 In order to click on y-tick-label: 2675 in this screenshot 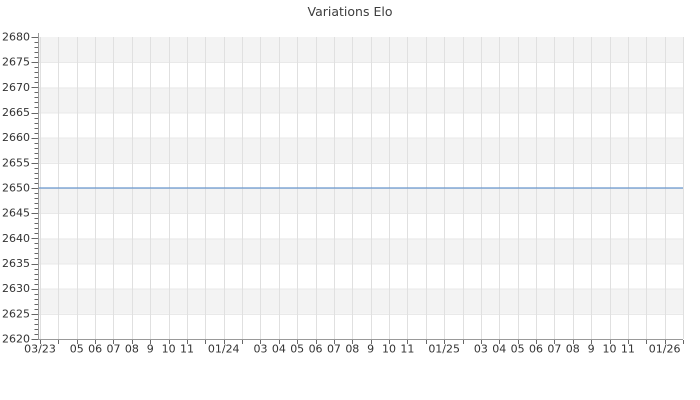, I will do `click(16, 62)`.